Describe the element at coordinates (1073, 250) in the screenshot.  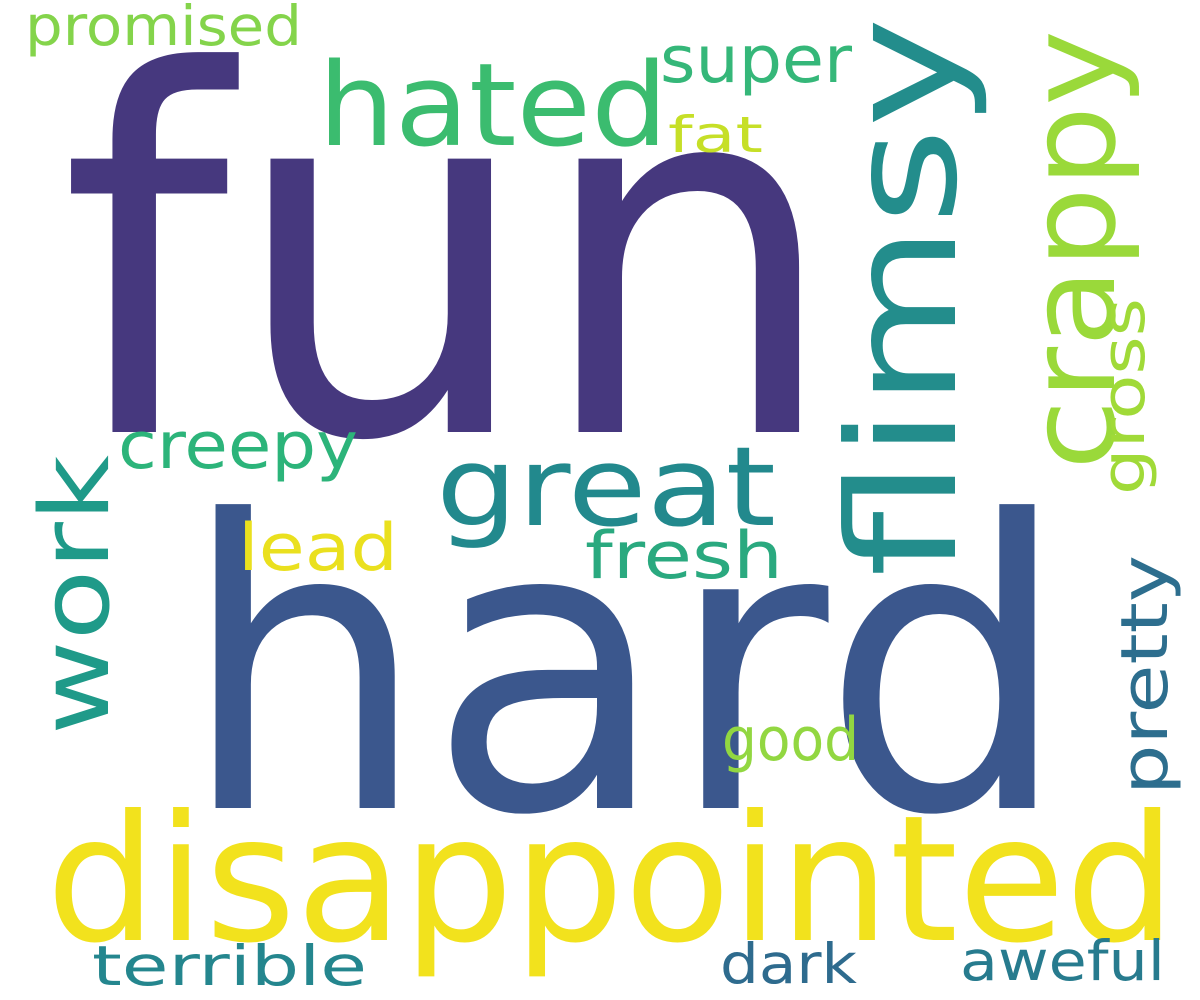
I see `word-crappy: crappy` at that location.